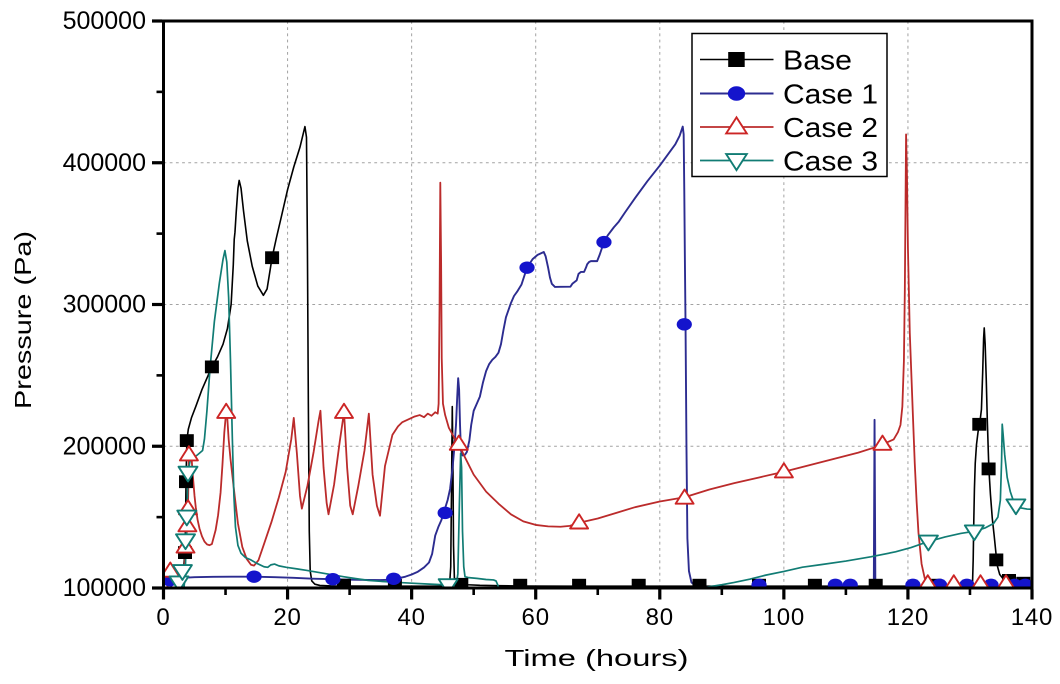 The image size is (1060, 684). I want to click on svg-text: Pressure (Pa), so click(23, 320).